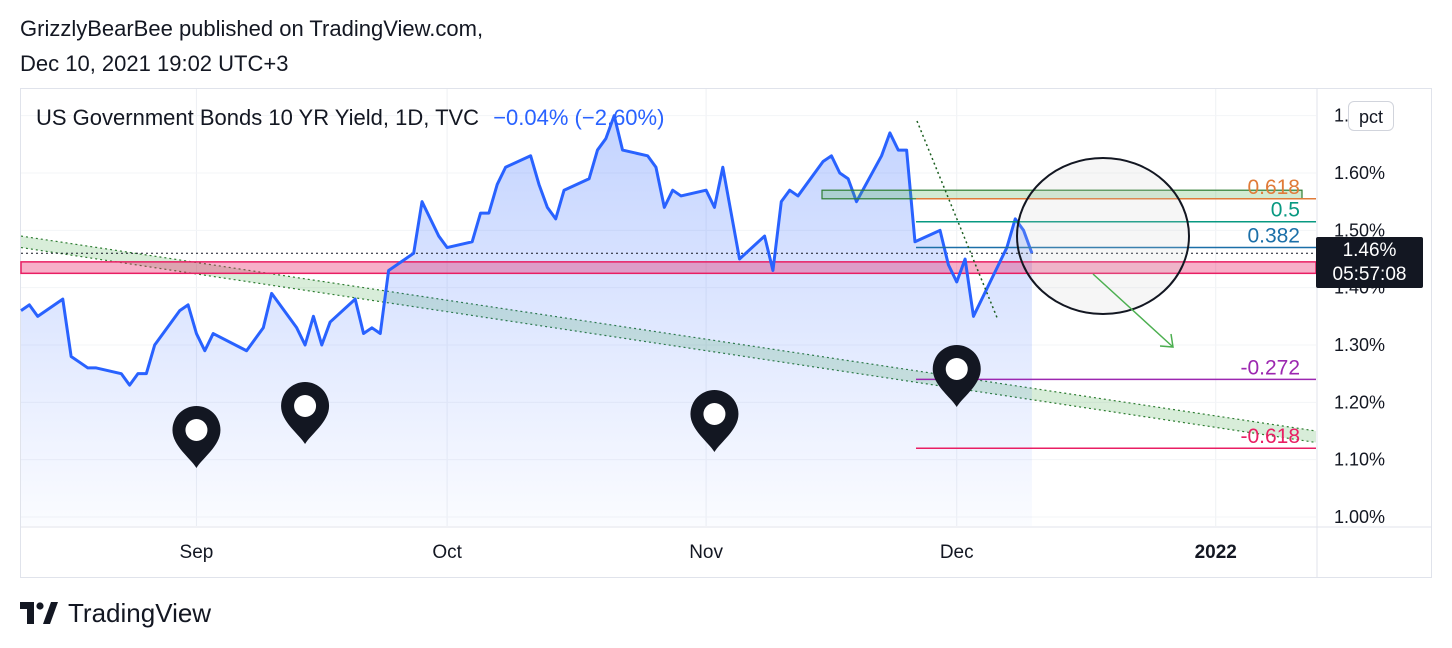 The image size is (1452, 648). What do you see at coordinates (1359, 460) in the screenshot?
I see `y-tick-label: 1.10%` at bounding box center [1359, 460].